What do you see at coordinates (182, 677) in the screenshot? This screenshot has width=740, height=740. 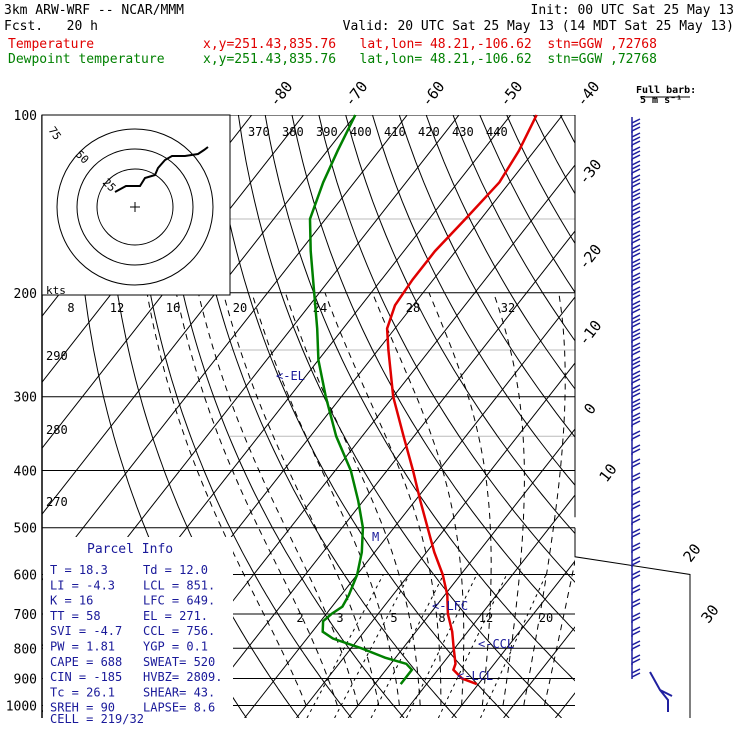 I see `parcel-row-right: HVBZ= 2809.` at bounding box center [182, 677].